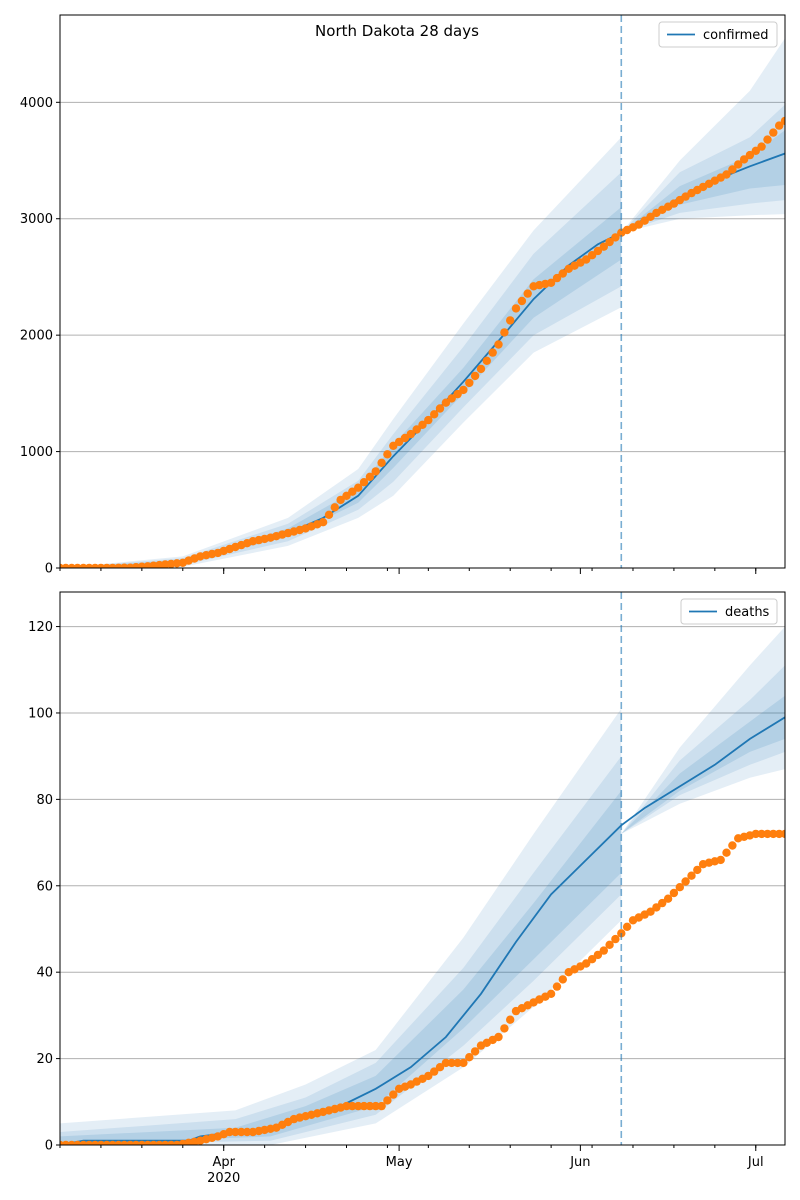  What do you see at coordinates (703, 168) in the screenshot?
I see `uncertainty-band-middle` at bounding box center [703, 168].